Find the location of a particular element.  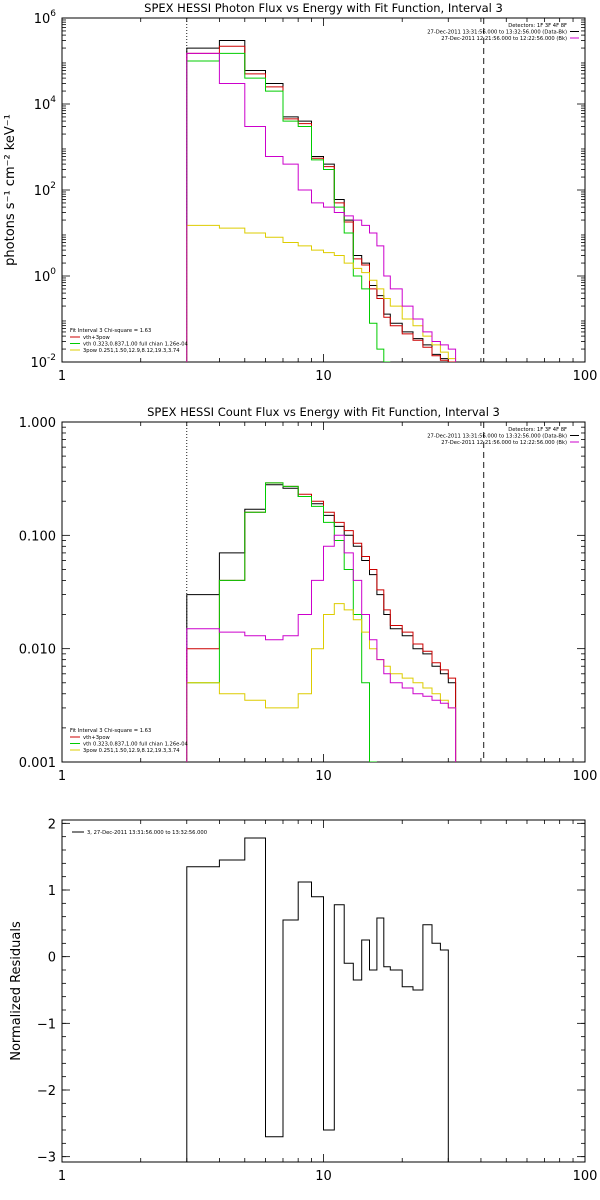

y-tick-label: 0.010 is located at coordinates (37, 650).